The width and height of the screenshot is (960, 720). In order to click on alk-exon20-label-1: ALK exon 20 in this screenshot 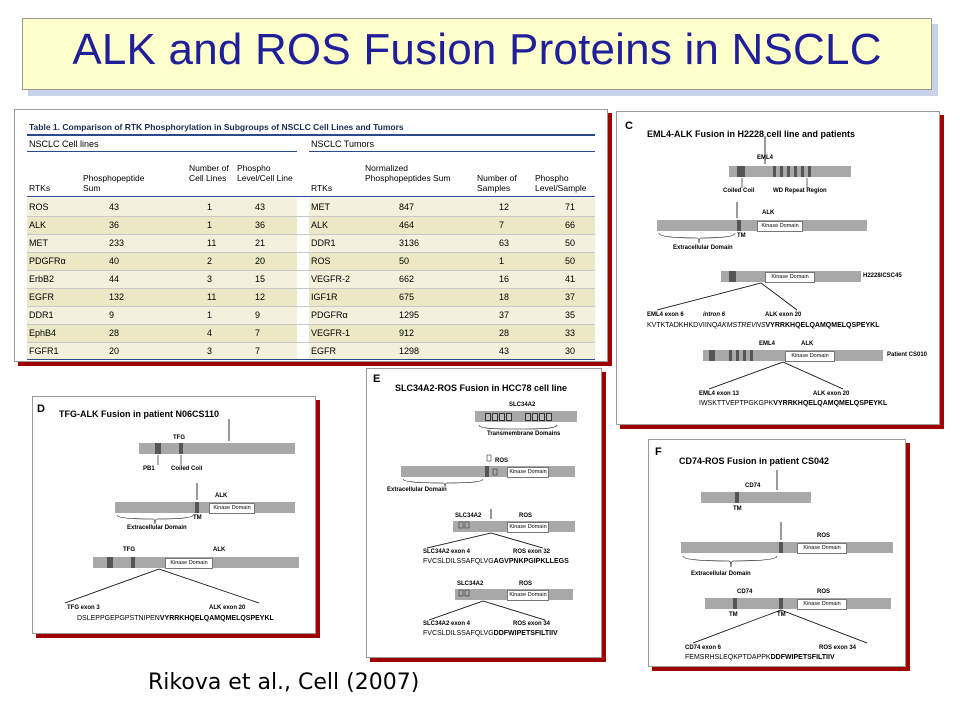, I will do `click(783, 315)`.